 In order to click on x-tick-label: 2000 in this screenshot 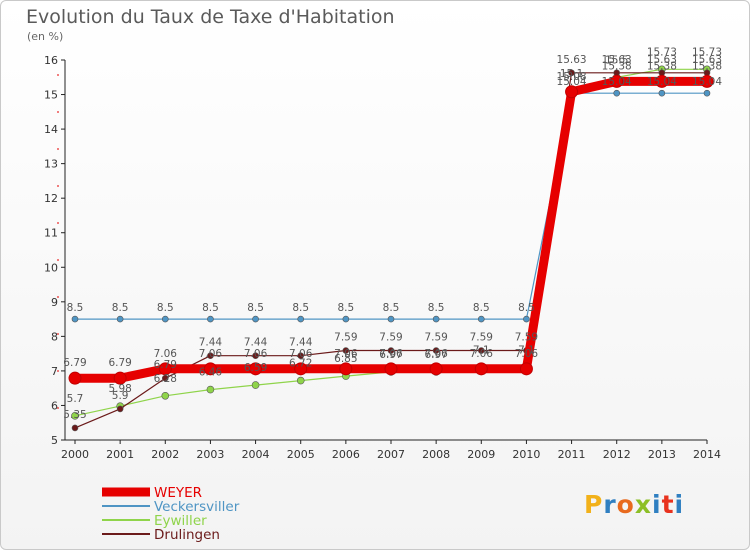, I will do `click(75, 454)`.